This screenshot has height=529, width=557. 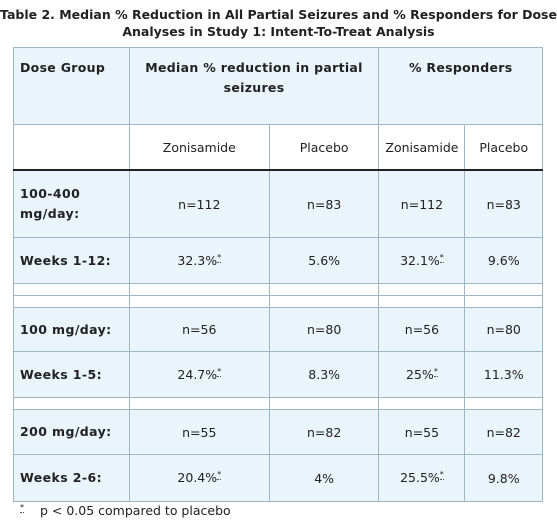 I want to click on subheader-row: Zonisamide Placebo Zonisamide Placebo, so click(x=278, y=147).